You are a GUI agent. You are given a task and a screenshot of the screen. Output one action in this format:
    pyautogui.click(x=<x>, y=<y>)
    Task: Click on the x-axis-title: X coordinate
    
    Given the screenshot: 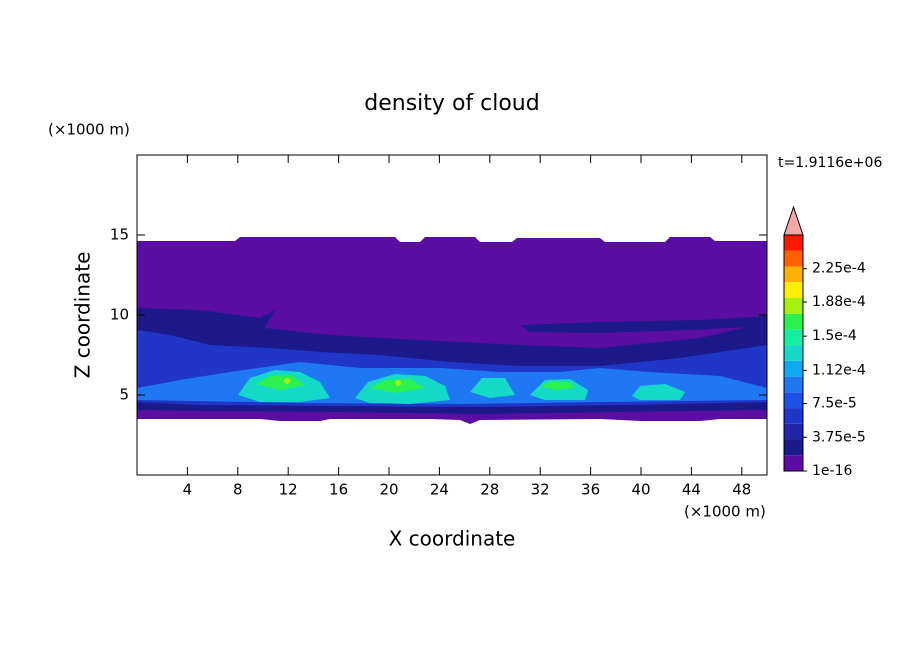 What is the action you would take?
    pyautogui.click(x=452, y=539)
    